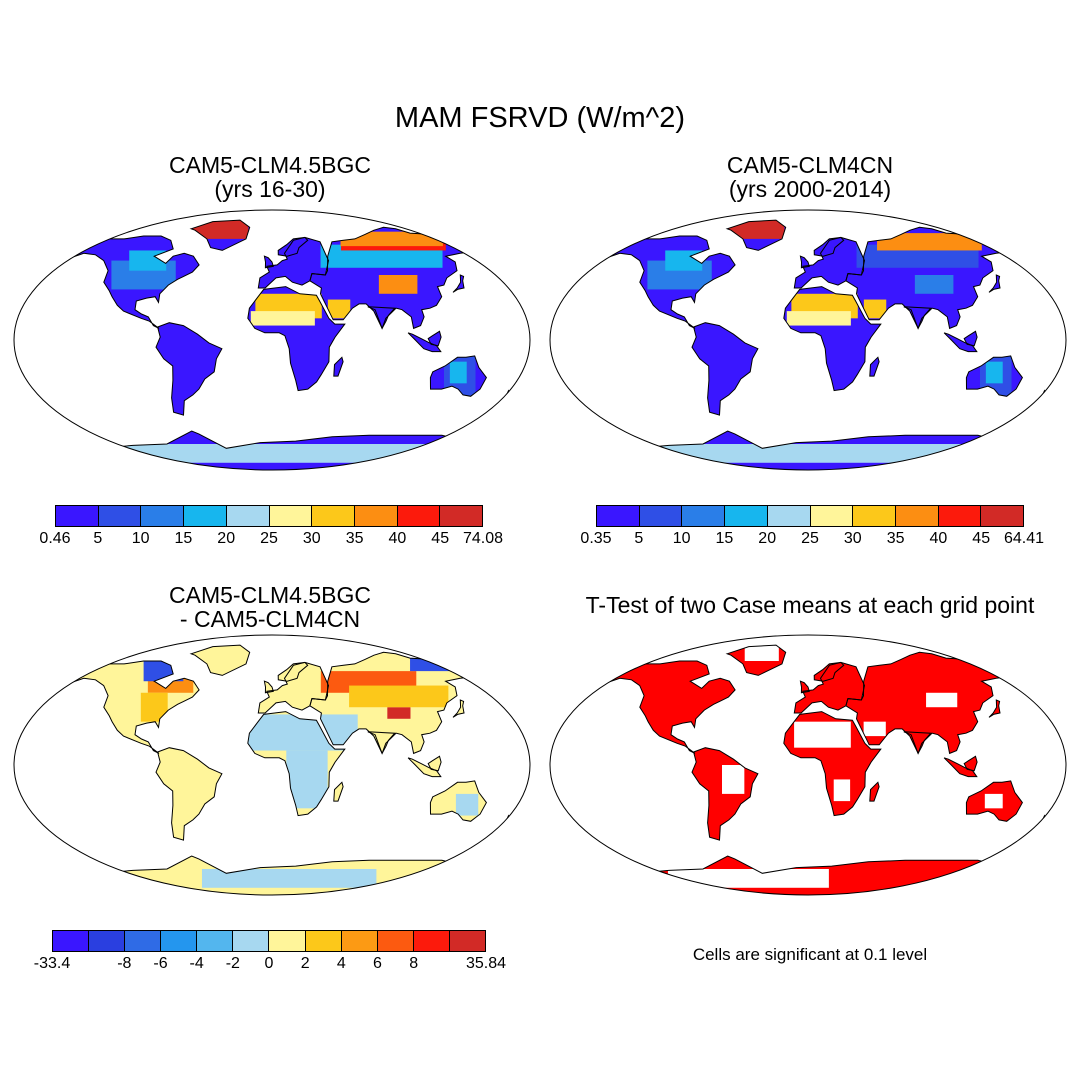  I want to click on colorbar-diff-label-6: 2, so click(305, 963).